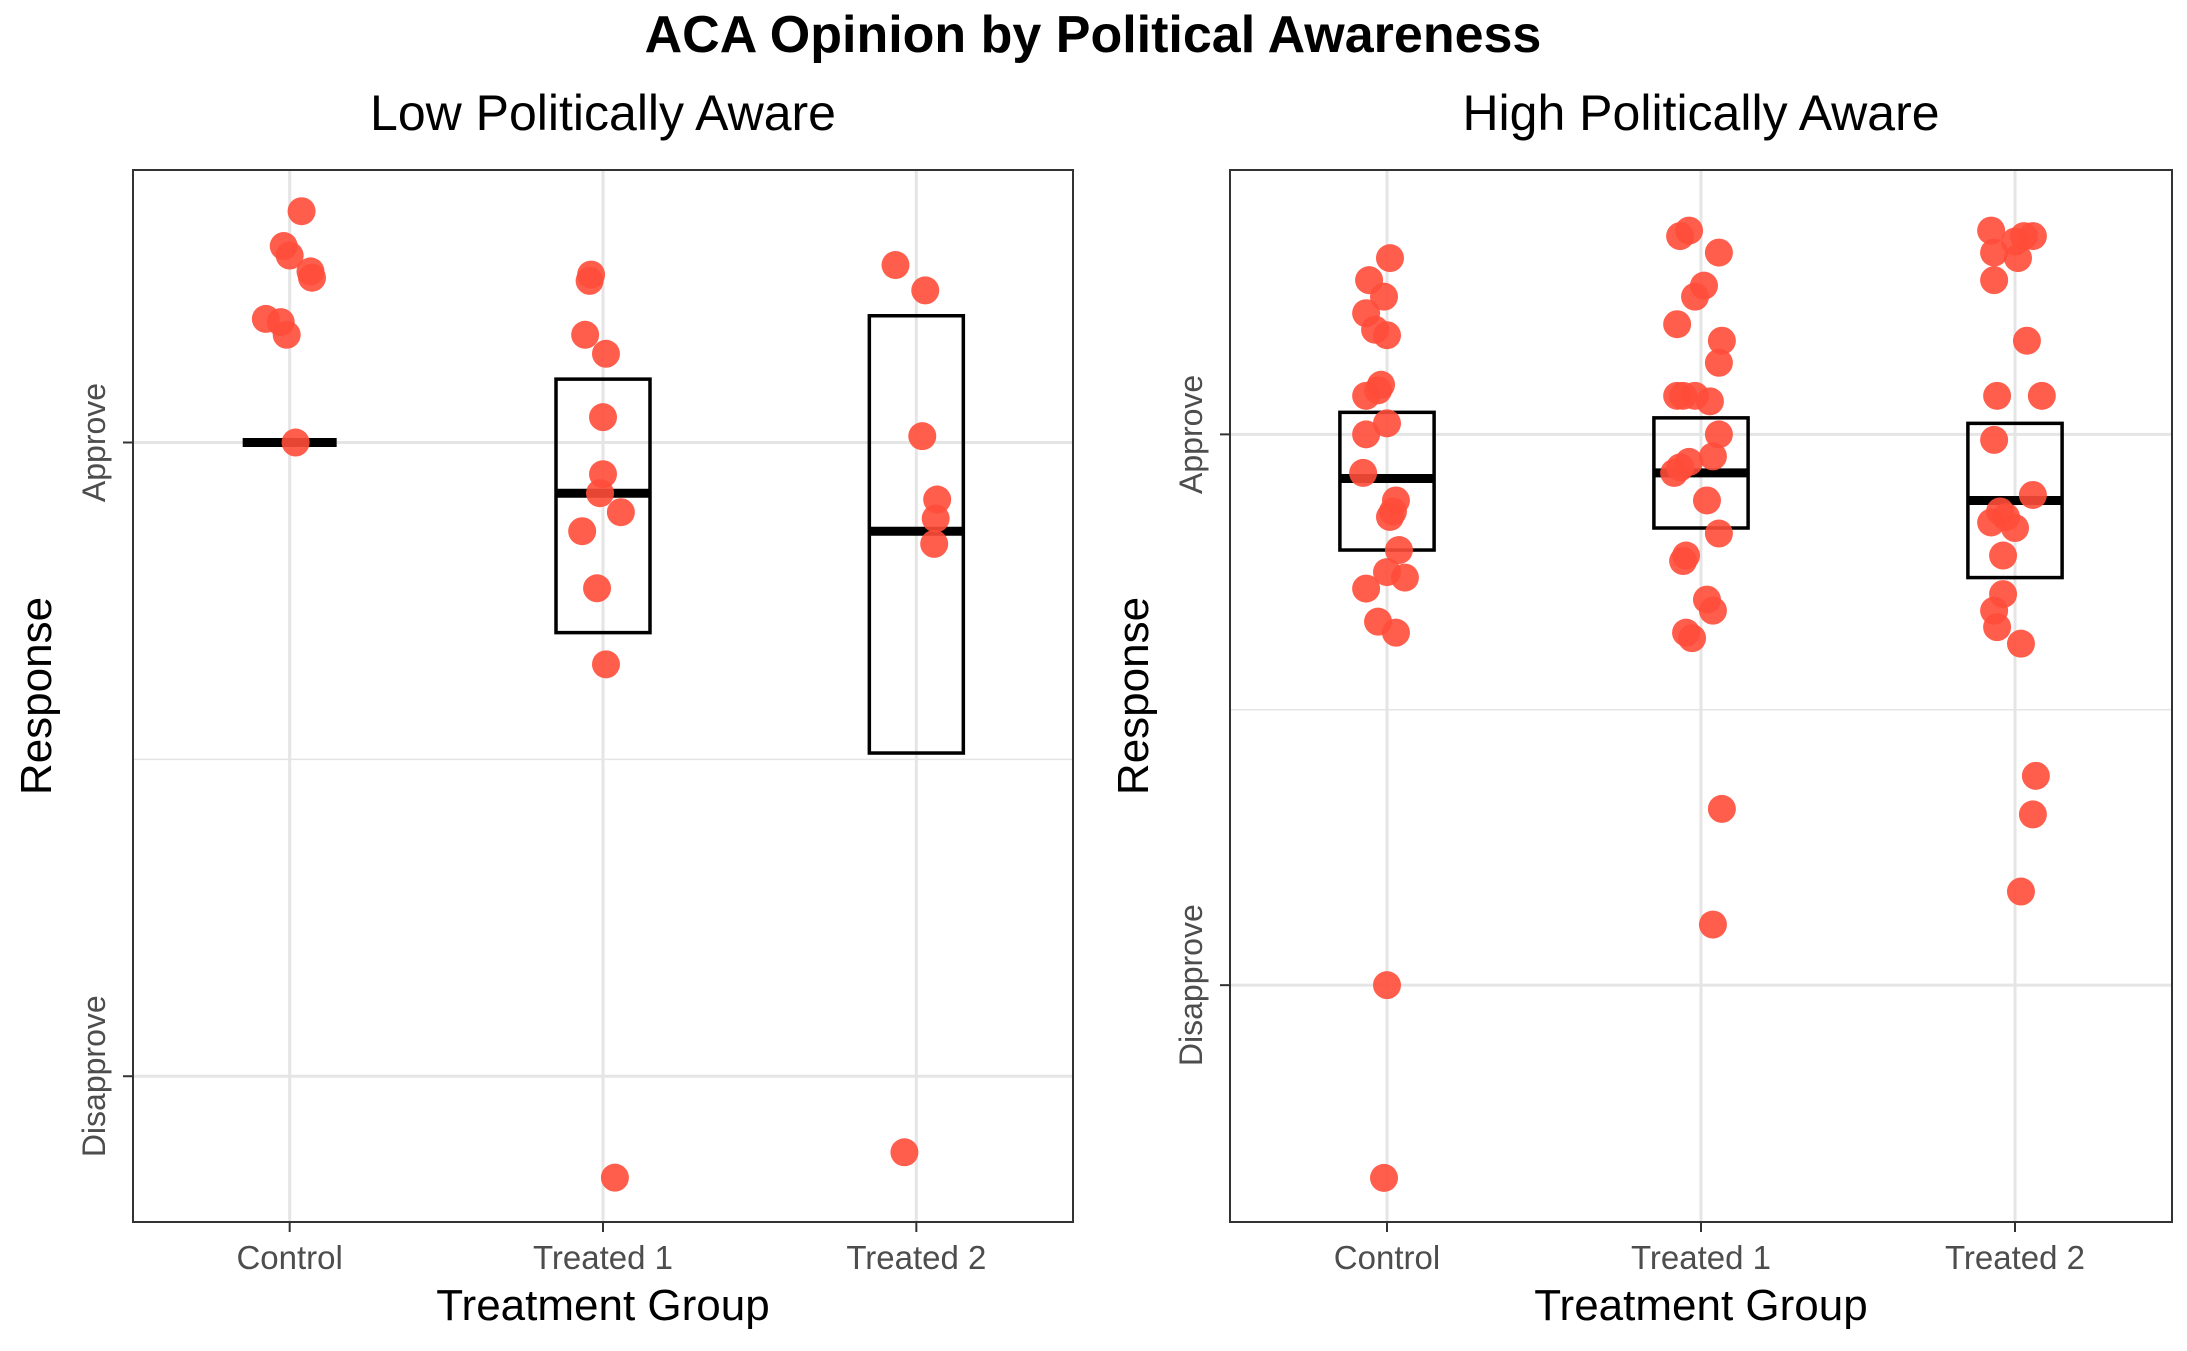 The width and height of the screenshot is (2187, 1351). Describe the element at coordinates (1093, 35) in the screenshot. I see `figure-title: ACA Opinion by Political Awareness` at that location.